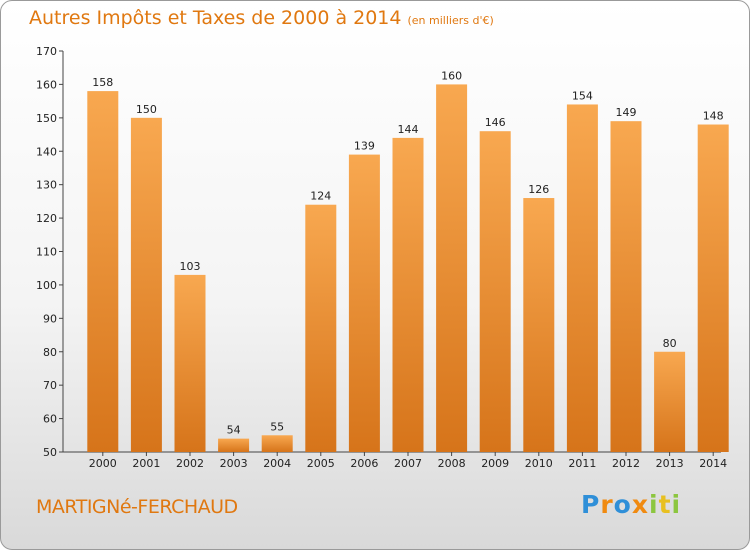 The height and width of the screenshot is (550, 750). Describe the element at coordinates (450, 20) in the screenshot. I see `unit-label: (en milliers d'€)` at that location.